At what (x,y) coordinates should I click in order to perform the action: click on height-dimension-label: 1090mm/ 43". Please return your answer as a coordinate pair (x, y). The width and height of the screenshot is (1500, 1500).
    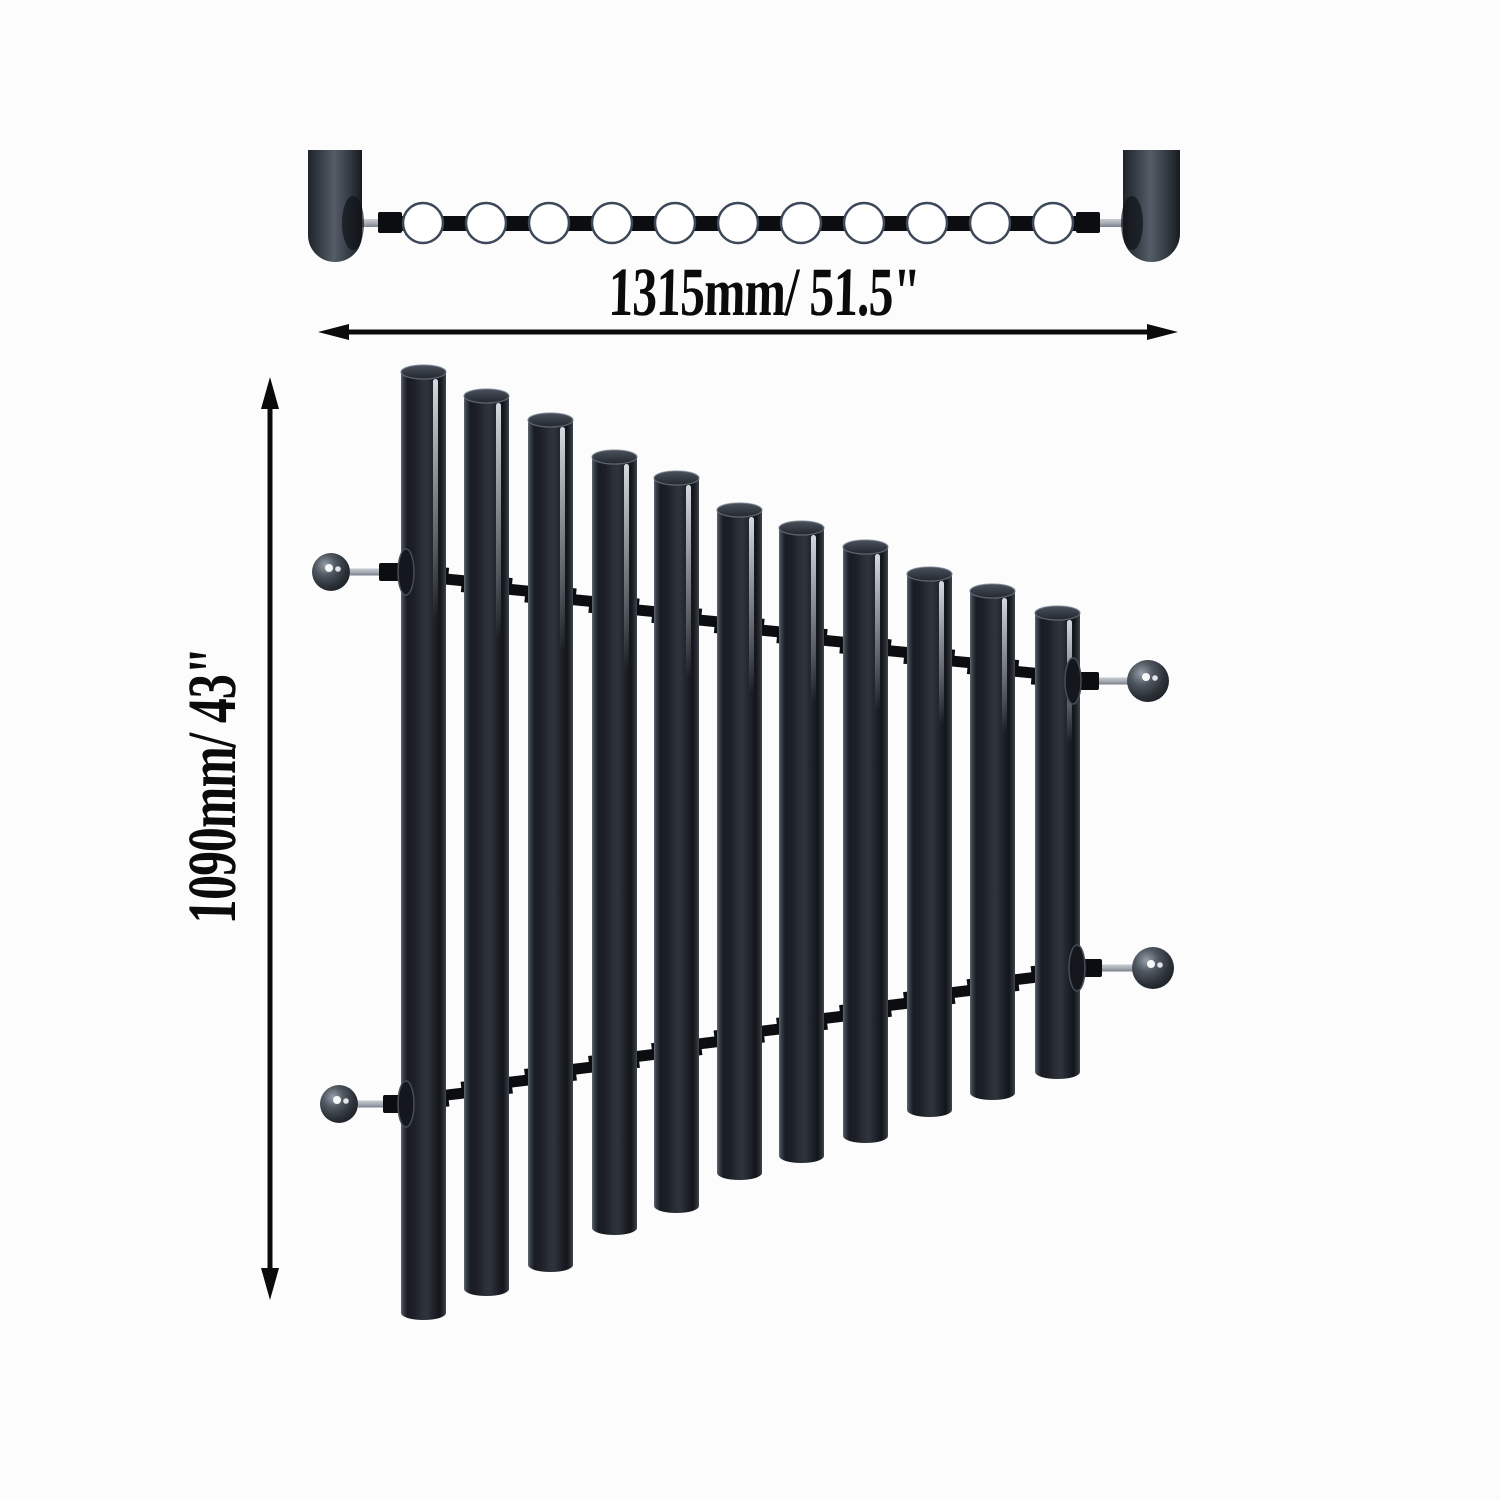
    Looking at the image, I should click on (212, 786).